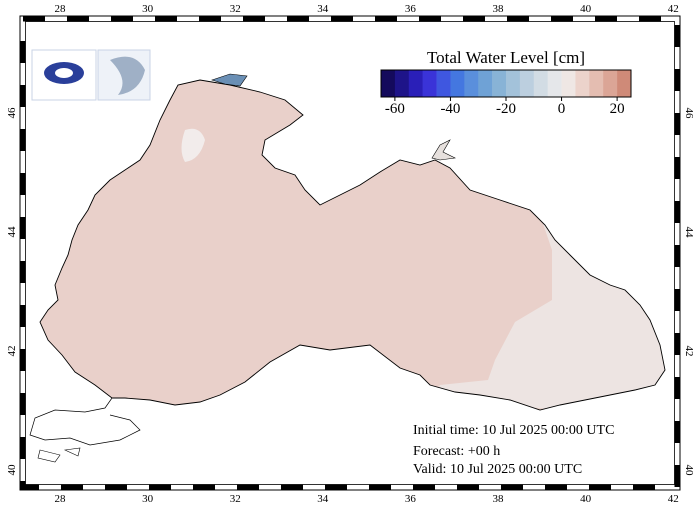 The height and width of the screenshot is (512, 700). Describe the element at coordinates (395, 109) in the screenshot. I see `colorbar-tick-label: -60` at that location.